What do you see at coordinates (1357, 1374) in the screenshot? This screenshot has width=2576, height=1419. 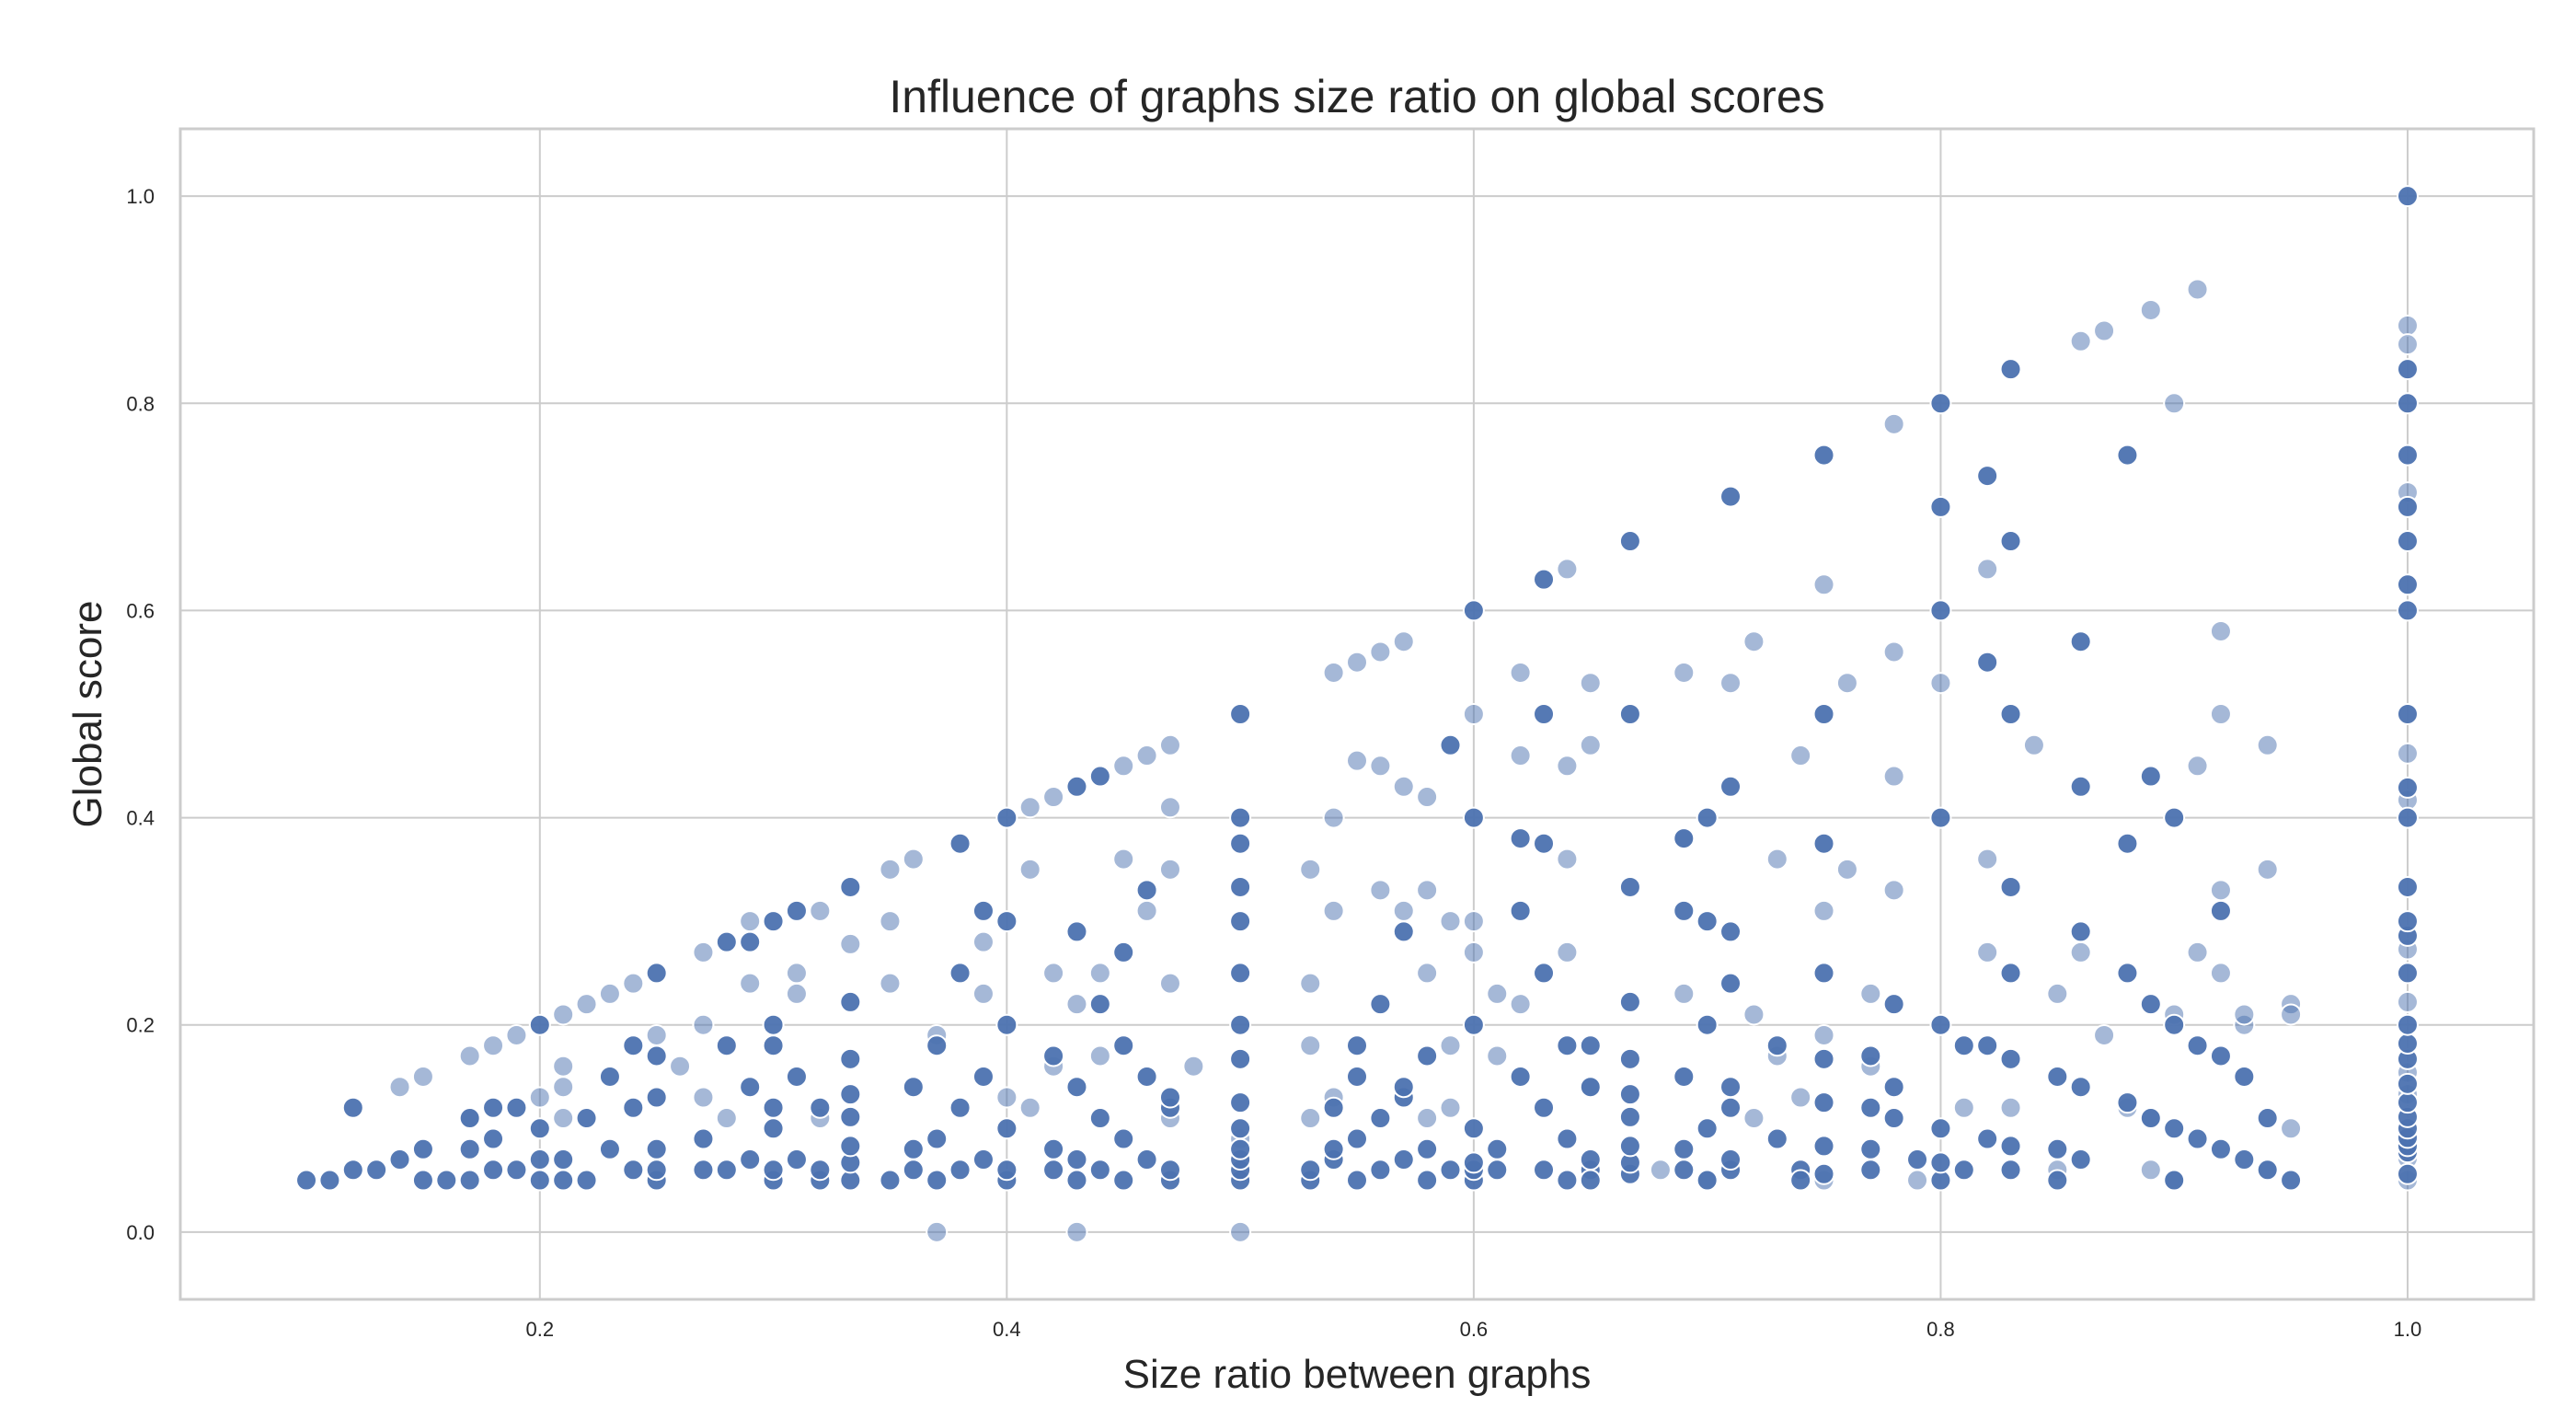 I see `x-axis-label: Size ratio between graphs` at bounding box center [1357, 1374].